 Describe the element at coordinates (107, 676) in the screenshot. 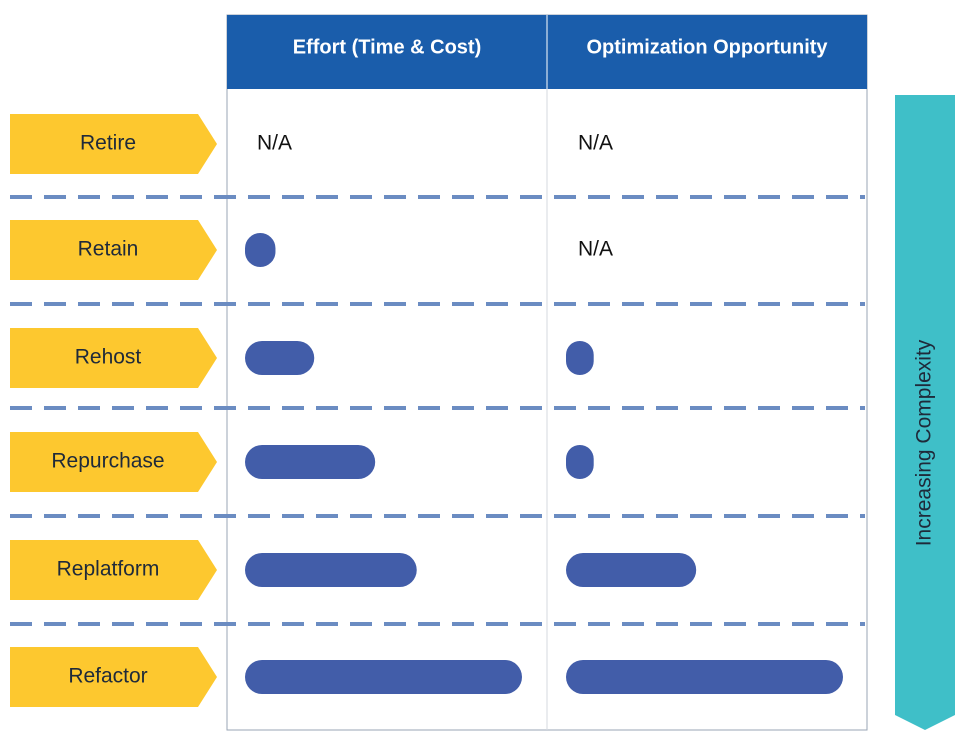

I see `row-label: Refactor` at that location.